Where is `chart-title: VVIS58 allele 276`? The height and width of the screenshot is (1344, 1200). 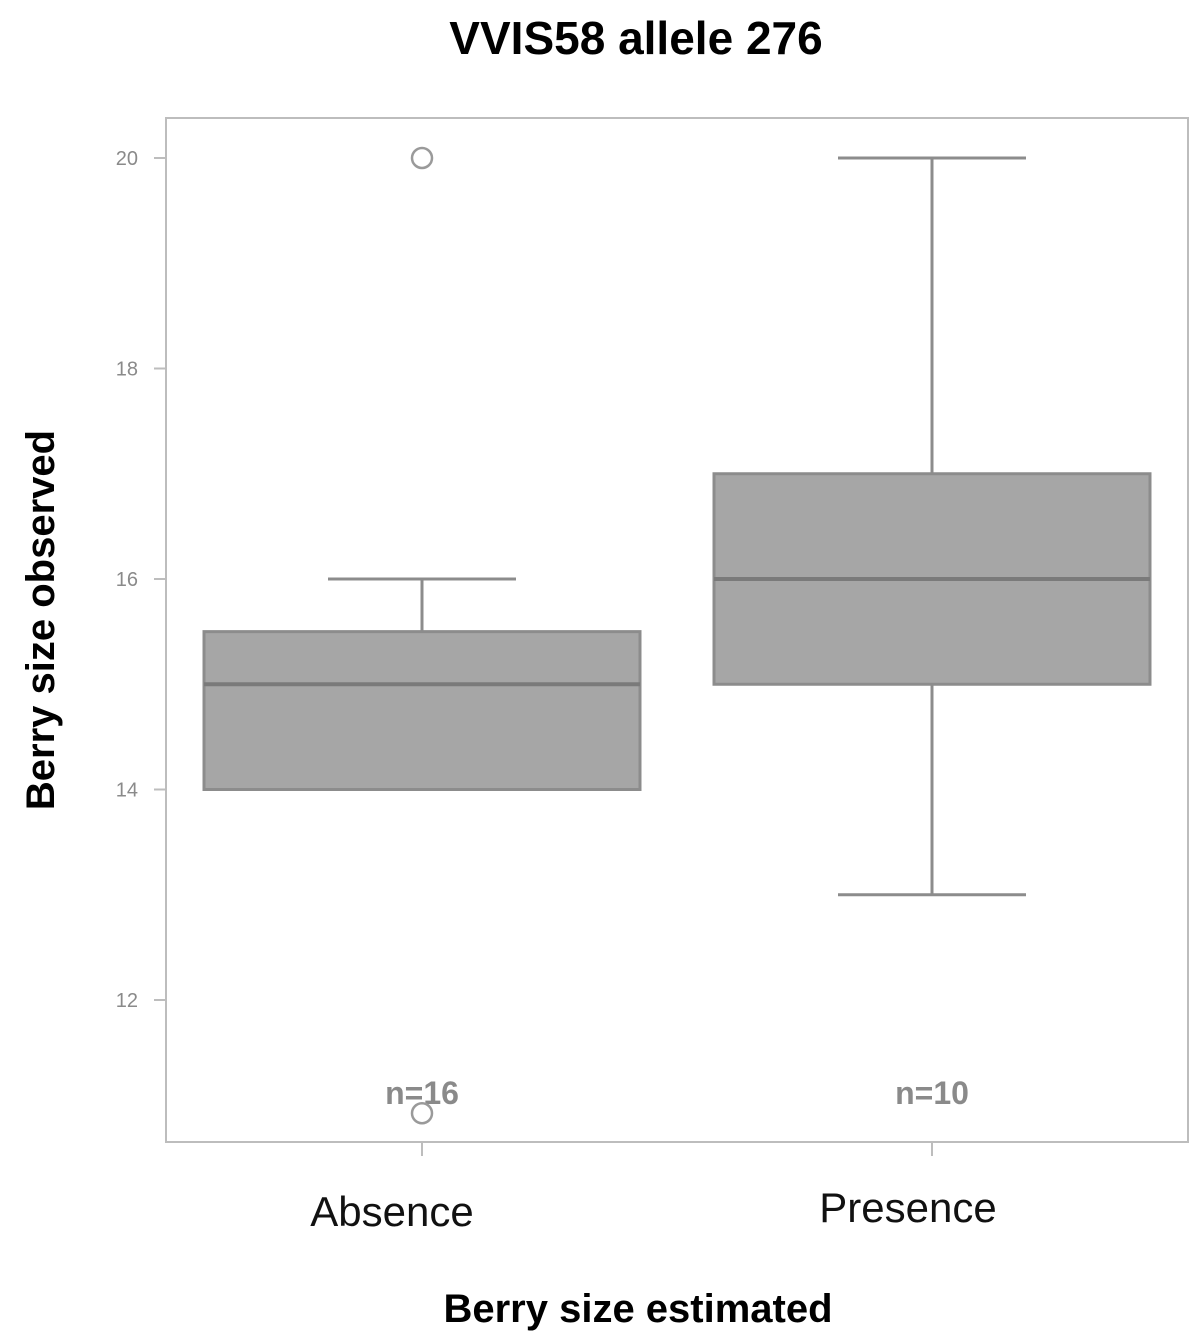 chart-title: VVIS58 allele 276 is located at coordinates (635, 38).